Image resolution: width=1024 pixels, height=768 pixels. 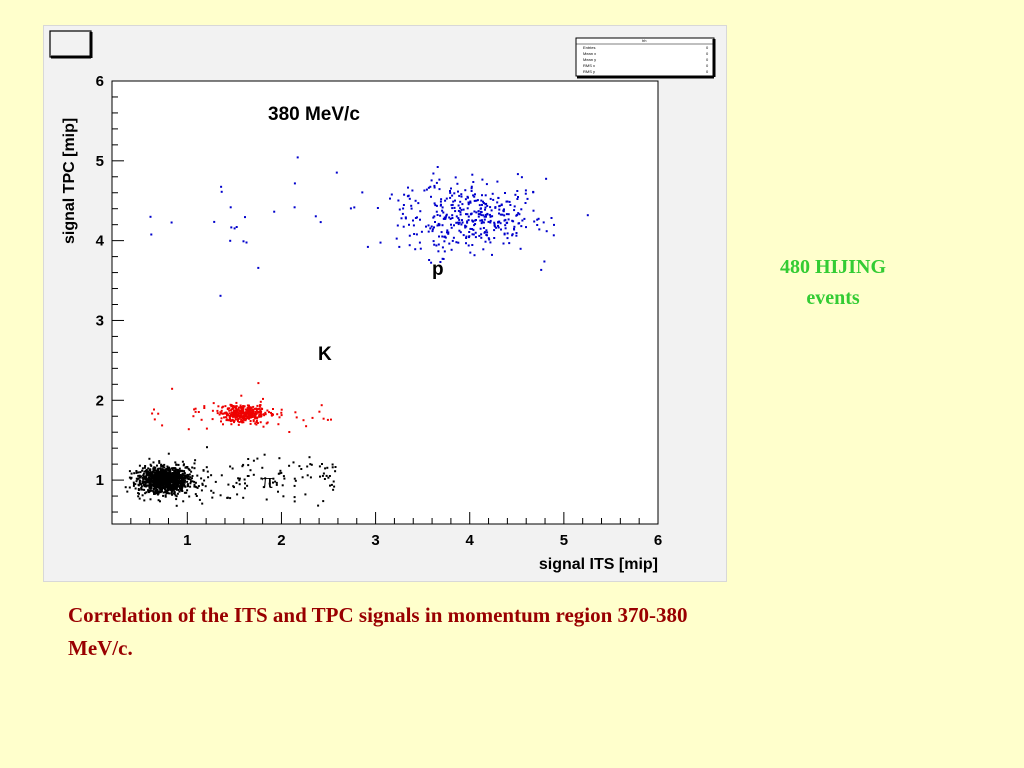 I want to click on corner-box, so click(x=70, y=44).